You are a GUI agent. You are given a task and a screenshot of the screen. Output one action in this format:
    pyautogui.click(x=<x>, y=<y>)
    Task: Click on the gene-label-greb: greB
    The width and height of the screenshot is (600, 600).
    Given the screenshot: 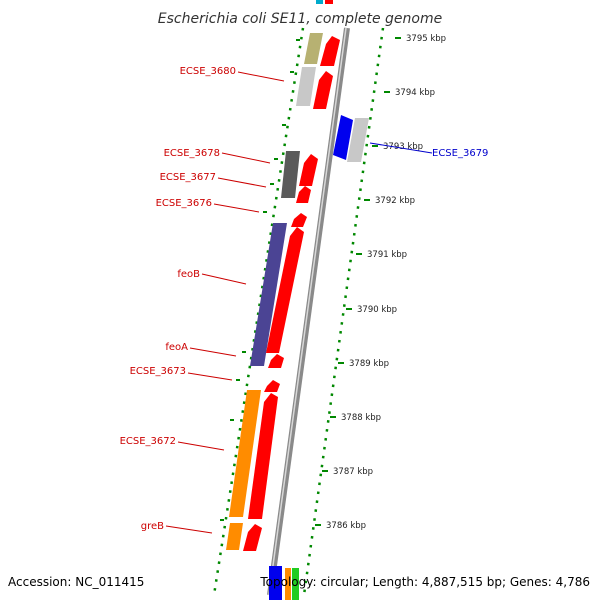 What is the action you would take?
    pyautogui.click(x=152, y=526)
    